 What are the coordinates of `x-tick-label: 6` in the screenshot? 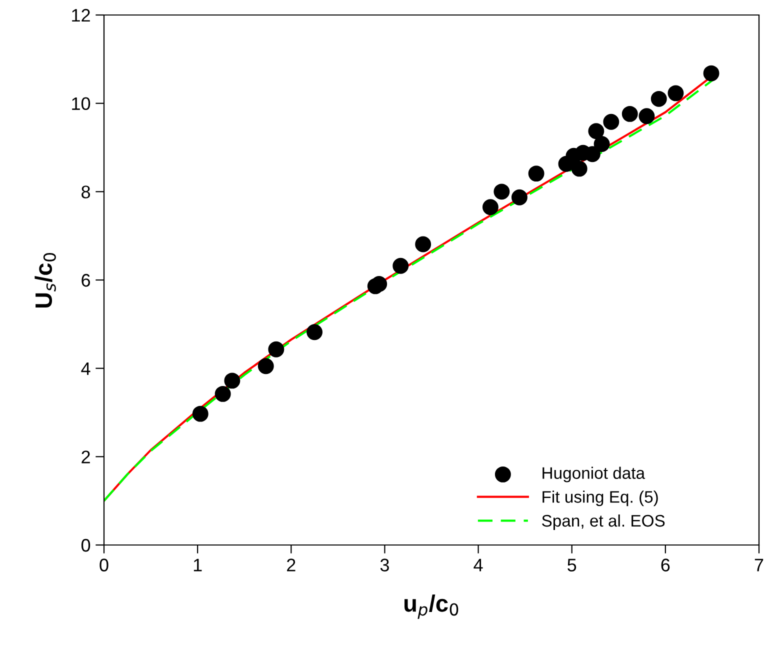 It's located at (665, 565).